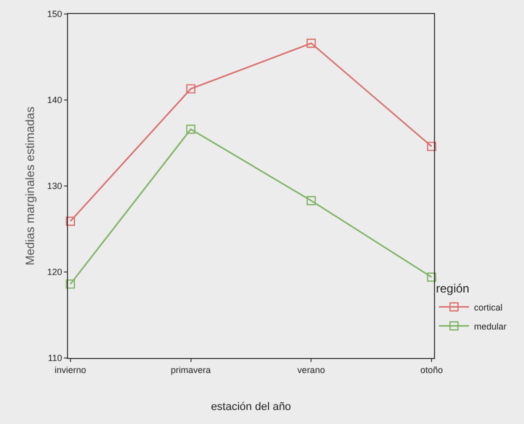 The image size is (524, 424). I want to click on y-tick-label: 120, so click(54, 272).